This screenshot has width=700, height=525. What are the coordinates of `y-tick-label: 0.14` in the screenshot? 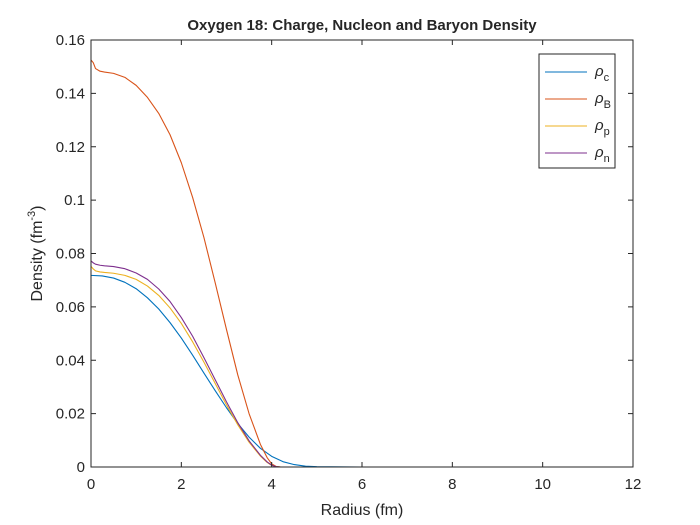 It's located at (70, 93).